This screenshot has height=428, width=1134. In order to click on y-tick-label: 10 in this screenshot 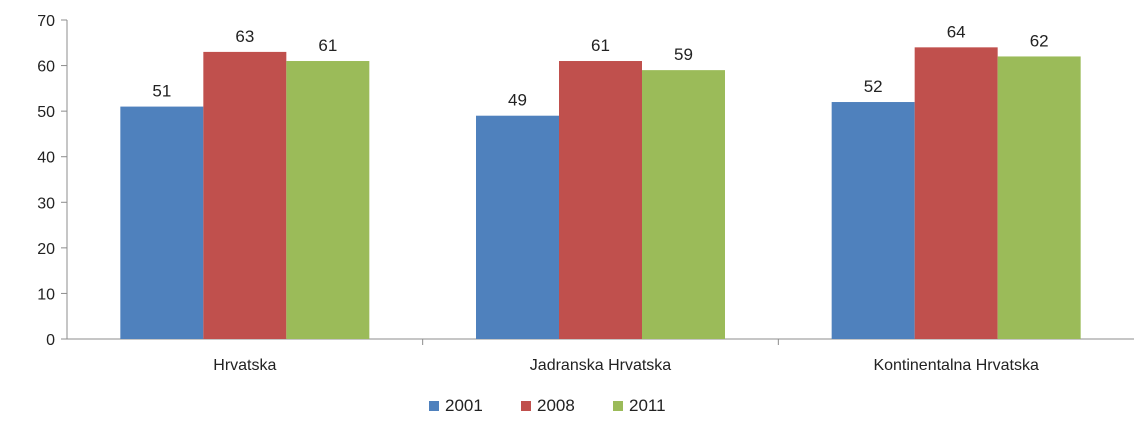, I will do `click(46, 294)`.